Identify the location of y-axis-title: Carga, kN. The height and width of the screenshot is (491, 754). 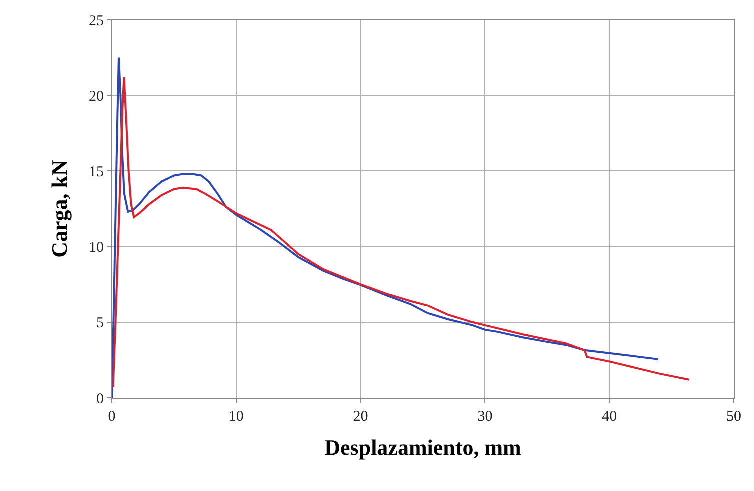
(59, 209).